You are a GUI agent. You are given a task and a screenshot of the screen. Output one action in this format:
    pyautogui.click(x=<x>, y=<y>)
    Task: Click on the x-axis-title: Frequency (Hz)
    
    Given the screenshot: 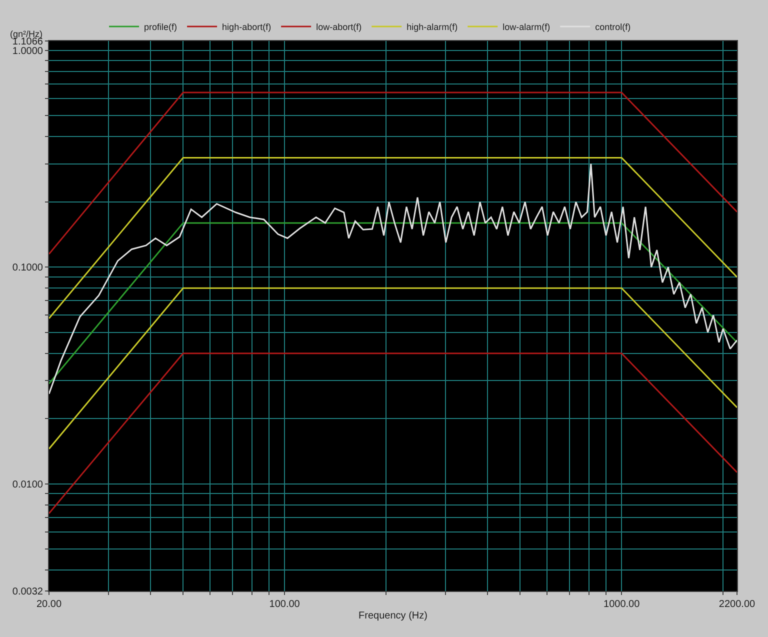 What is the action you would take?
    pyautogui.click(x=393, y=616)
    